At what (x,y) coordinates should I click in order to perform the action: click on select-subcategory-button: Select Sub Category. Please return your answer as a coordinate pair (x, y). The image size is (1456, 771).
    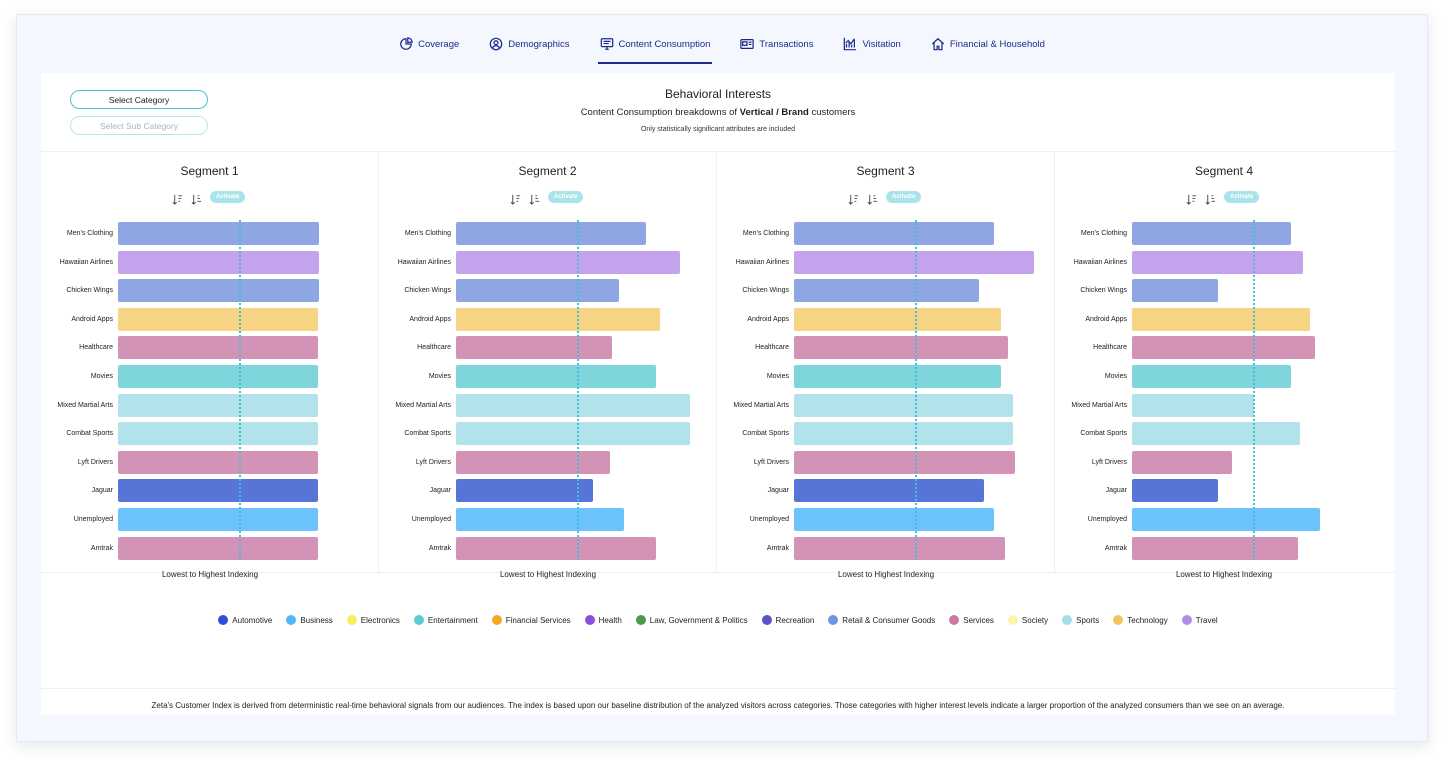
    Looking at the image, I should click on (139, 125).